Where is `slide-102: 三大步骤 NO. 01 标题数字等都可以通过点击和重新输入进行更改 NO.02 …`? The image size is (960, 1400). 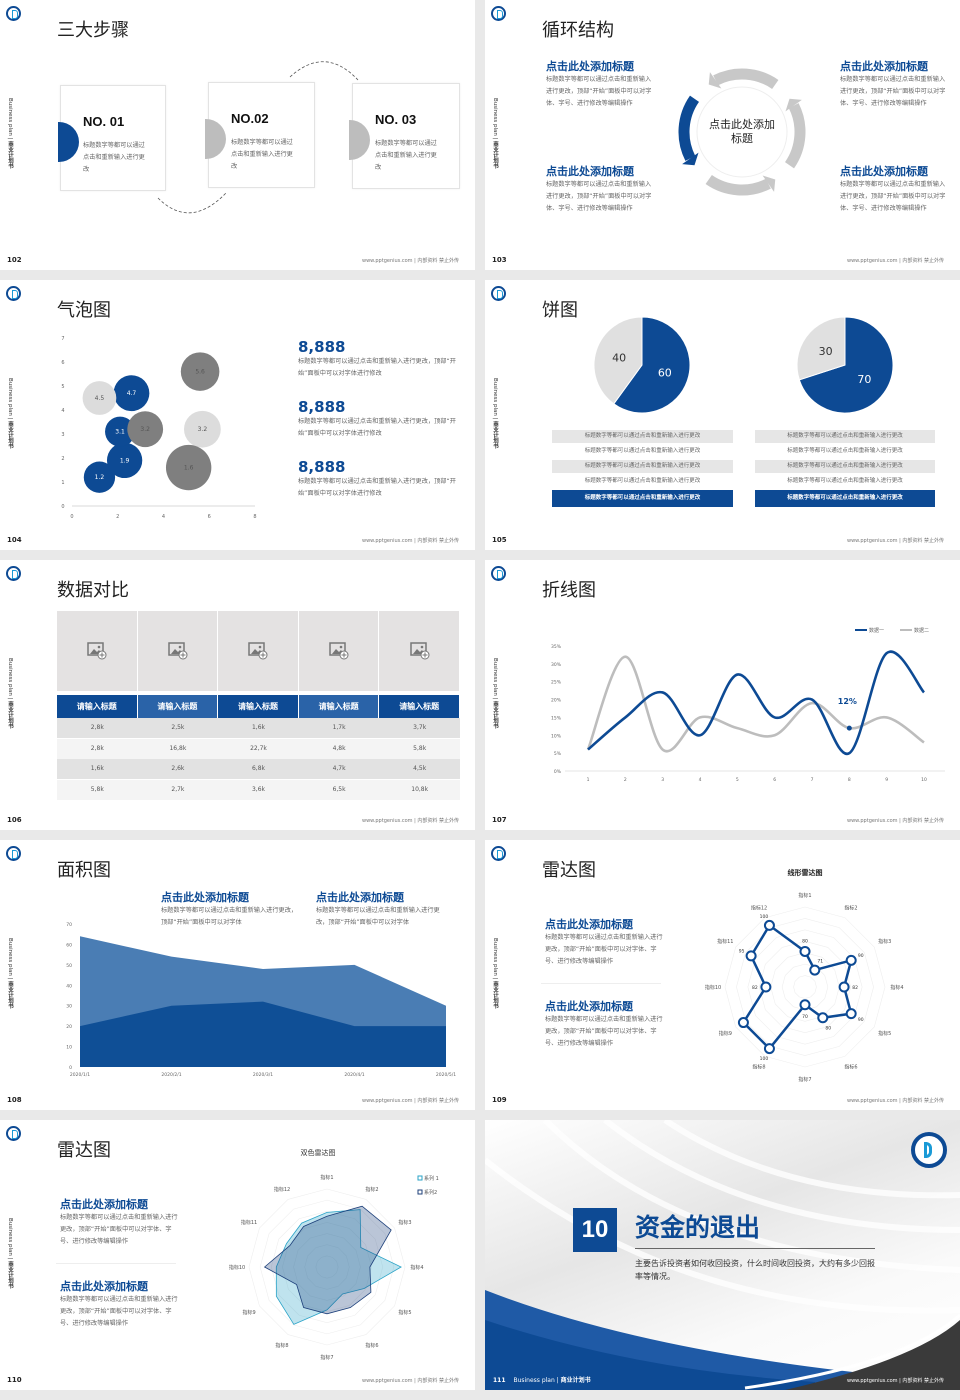
slide-102: 三大步骤 NO. 01 标题数字等都可以通过点击和重新输入进行更改 NO.02 … is located at coordinates (237, 135).